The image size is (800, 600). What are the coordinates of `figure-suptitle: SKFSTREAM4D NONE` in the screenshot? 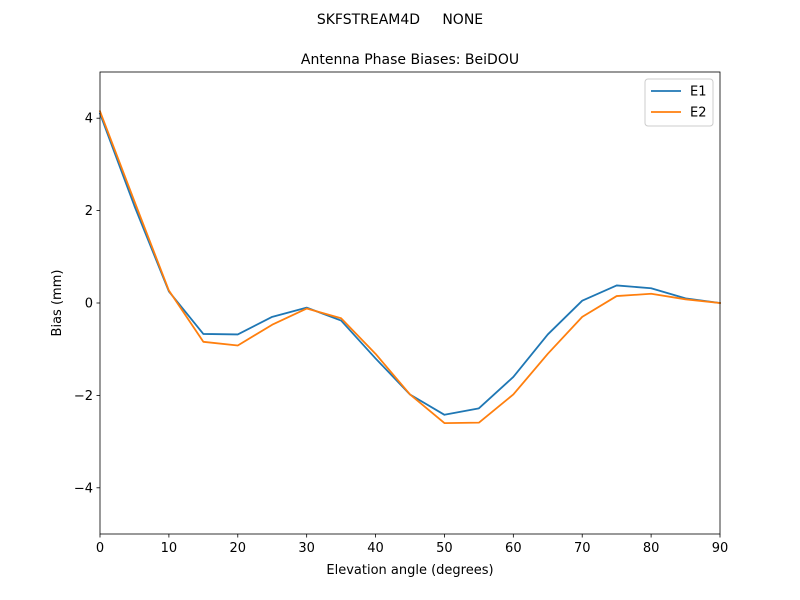 It's located at (400, 20).